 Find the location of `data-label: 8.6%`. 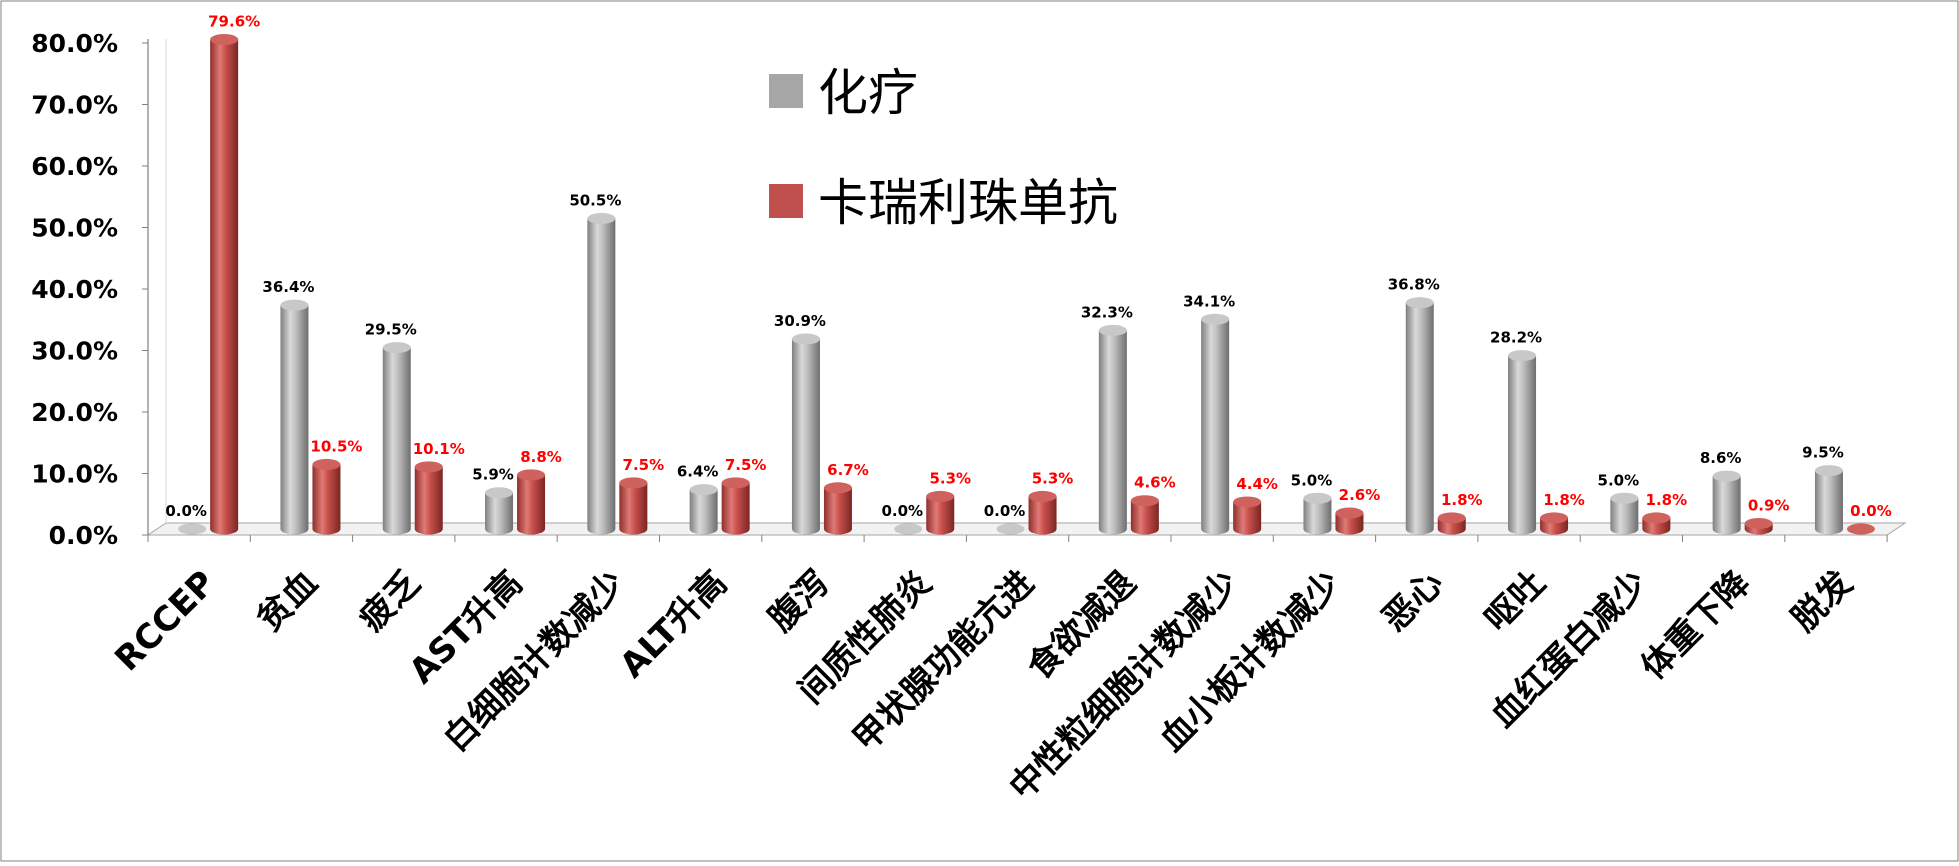

data-label: 8.6% is located at coordinates (1721, 458).